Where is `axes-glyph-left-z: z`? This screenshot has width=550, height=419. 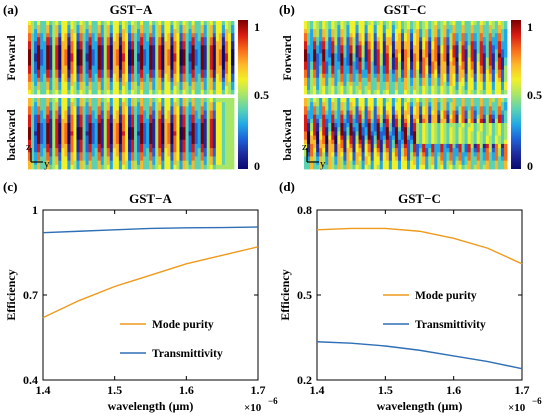 axes-glyph-left-z: z is located at coordinates (28, 147).